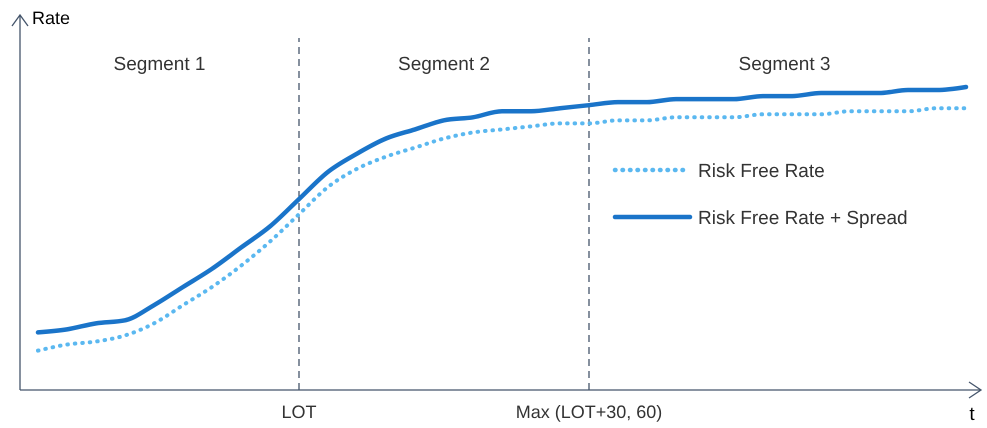  I want to click on x-tick-label: Max (LOT+30, 60), so click(589, 412).